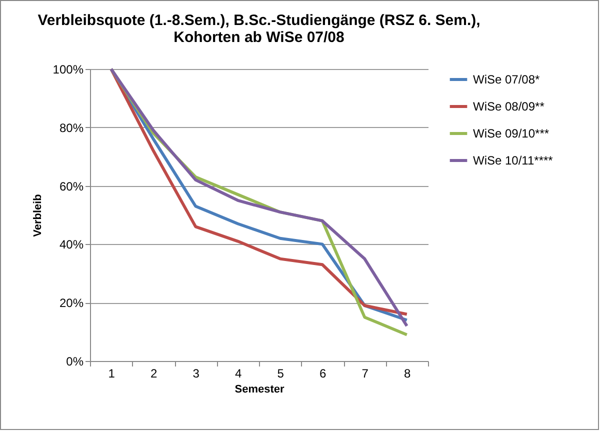 Image resolution: width=601 pixels, height=432 pixels. I want to click on x-tick-label: 7, so click(365, 373).